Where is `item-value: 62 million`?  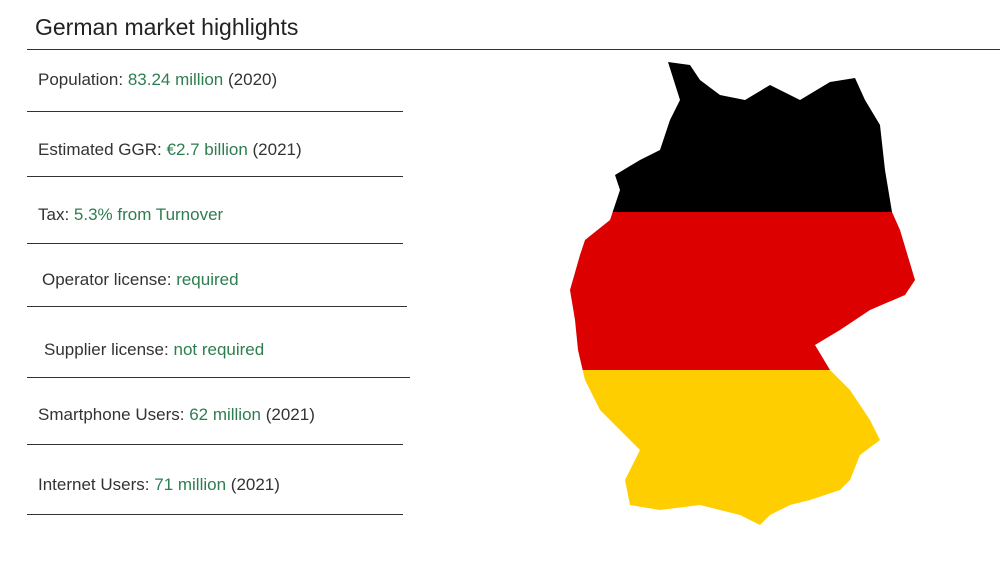
item-value: 62 million is located at coordinates (225, 414).